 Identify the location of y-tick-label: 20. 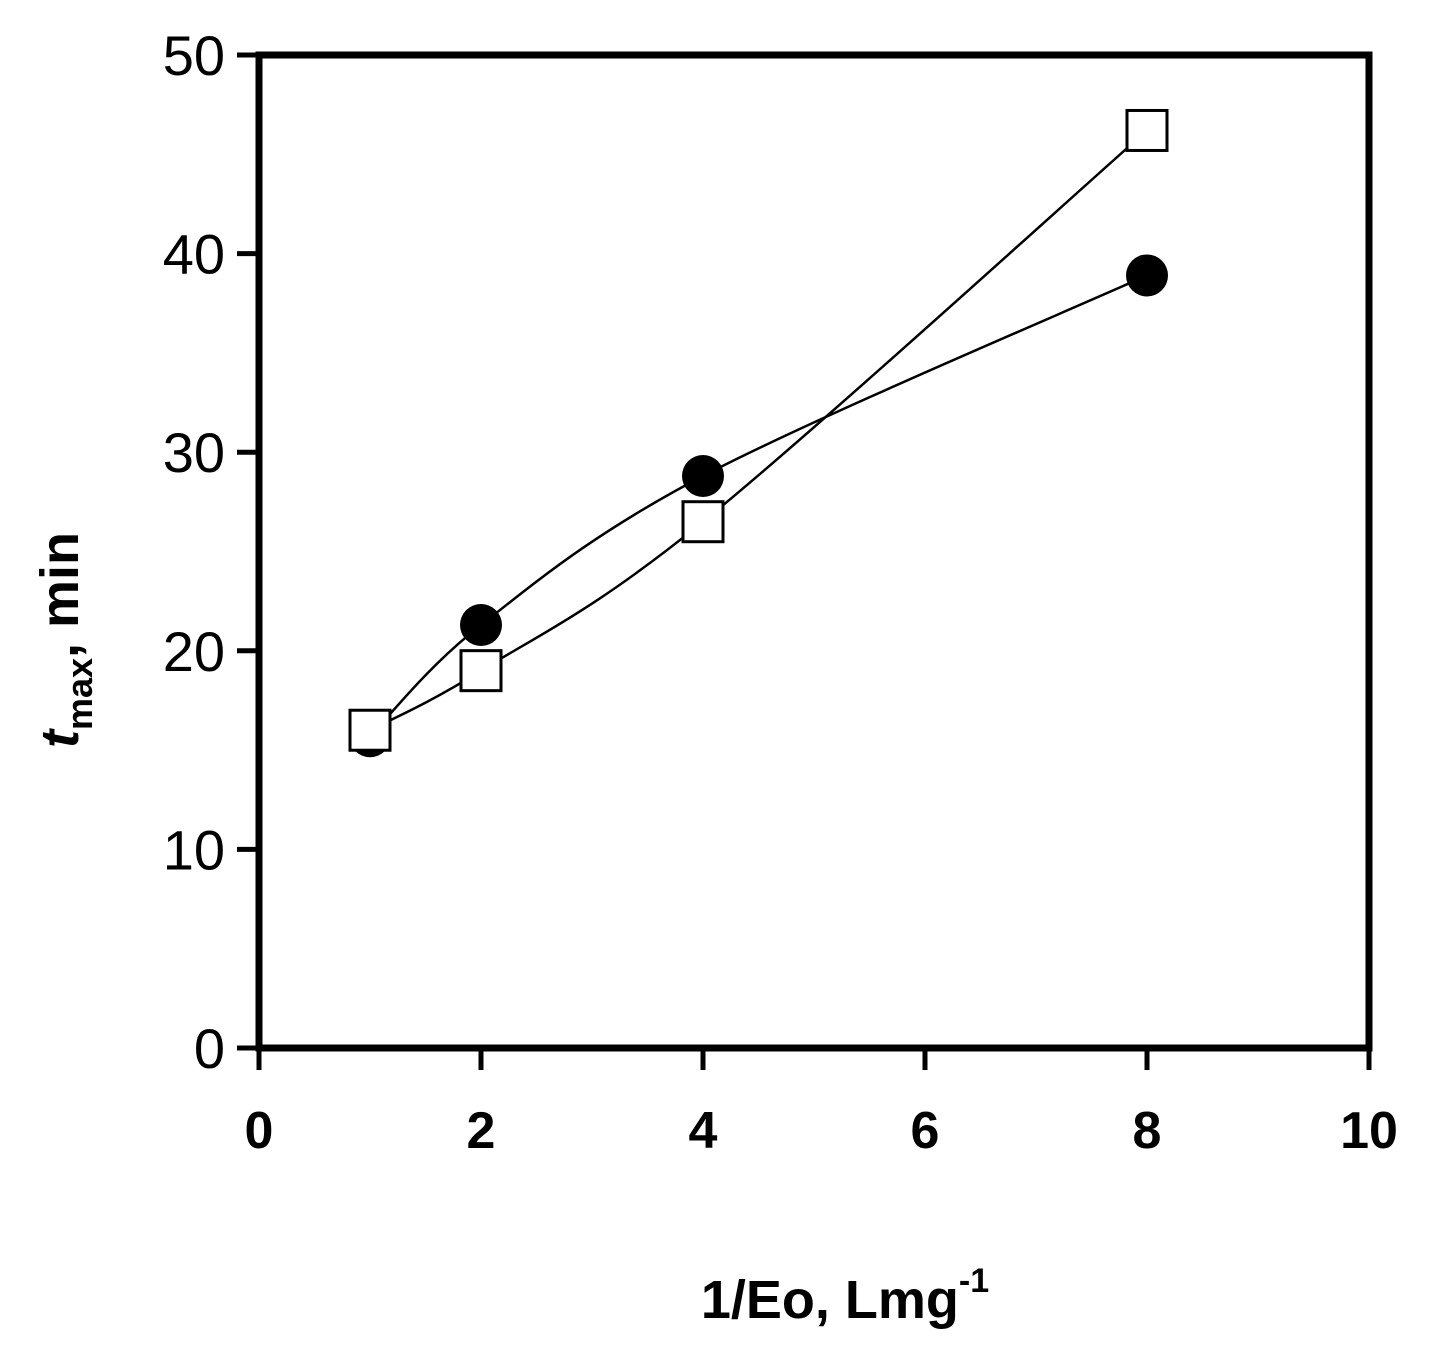
(194, 651).